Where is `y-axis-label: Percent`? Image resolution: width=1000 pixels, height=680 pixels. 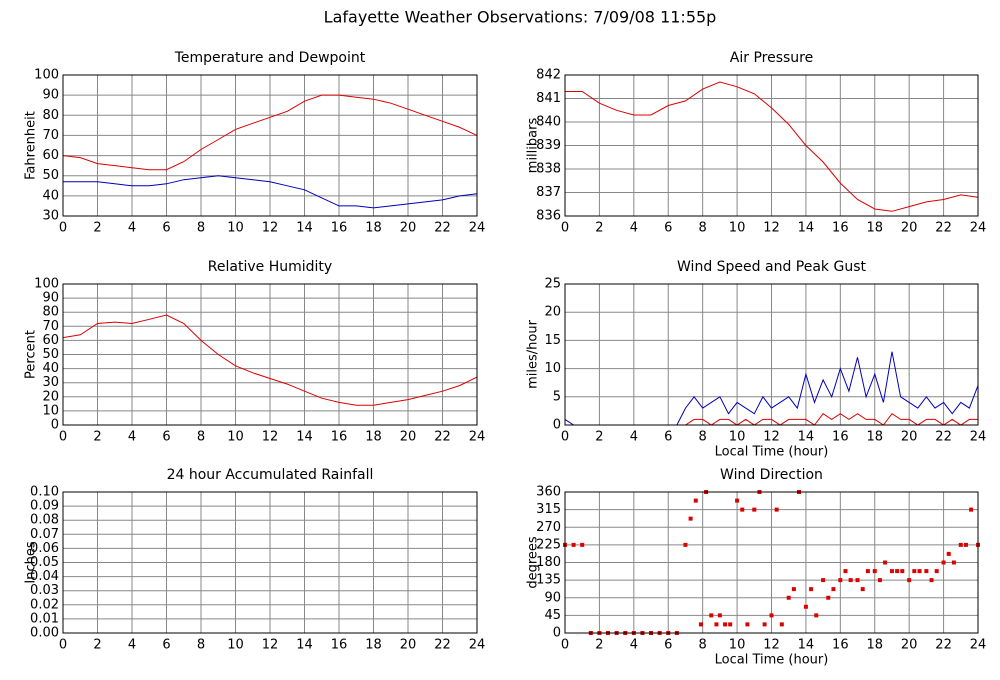 y-axis-label: Percent is located at coordinates (31, 354).